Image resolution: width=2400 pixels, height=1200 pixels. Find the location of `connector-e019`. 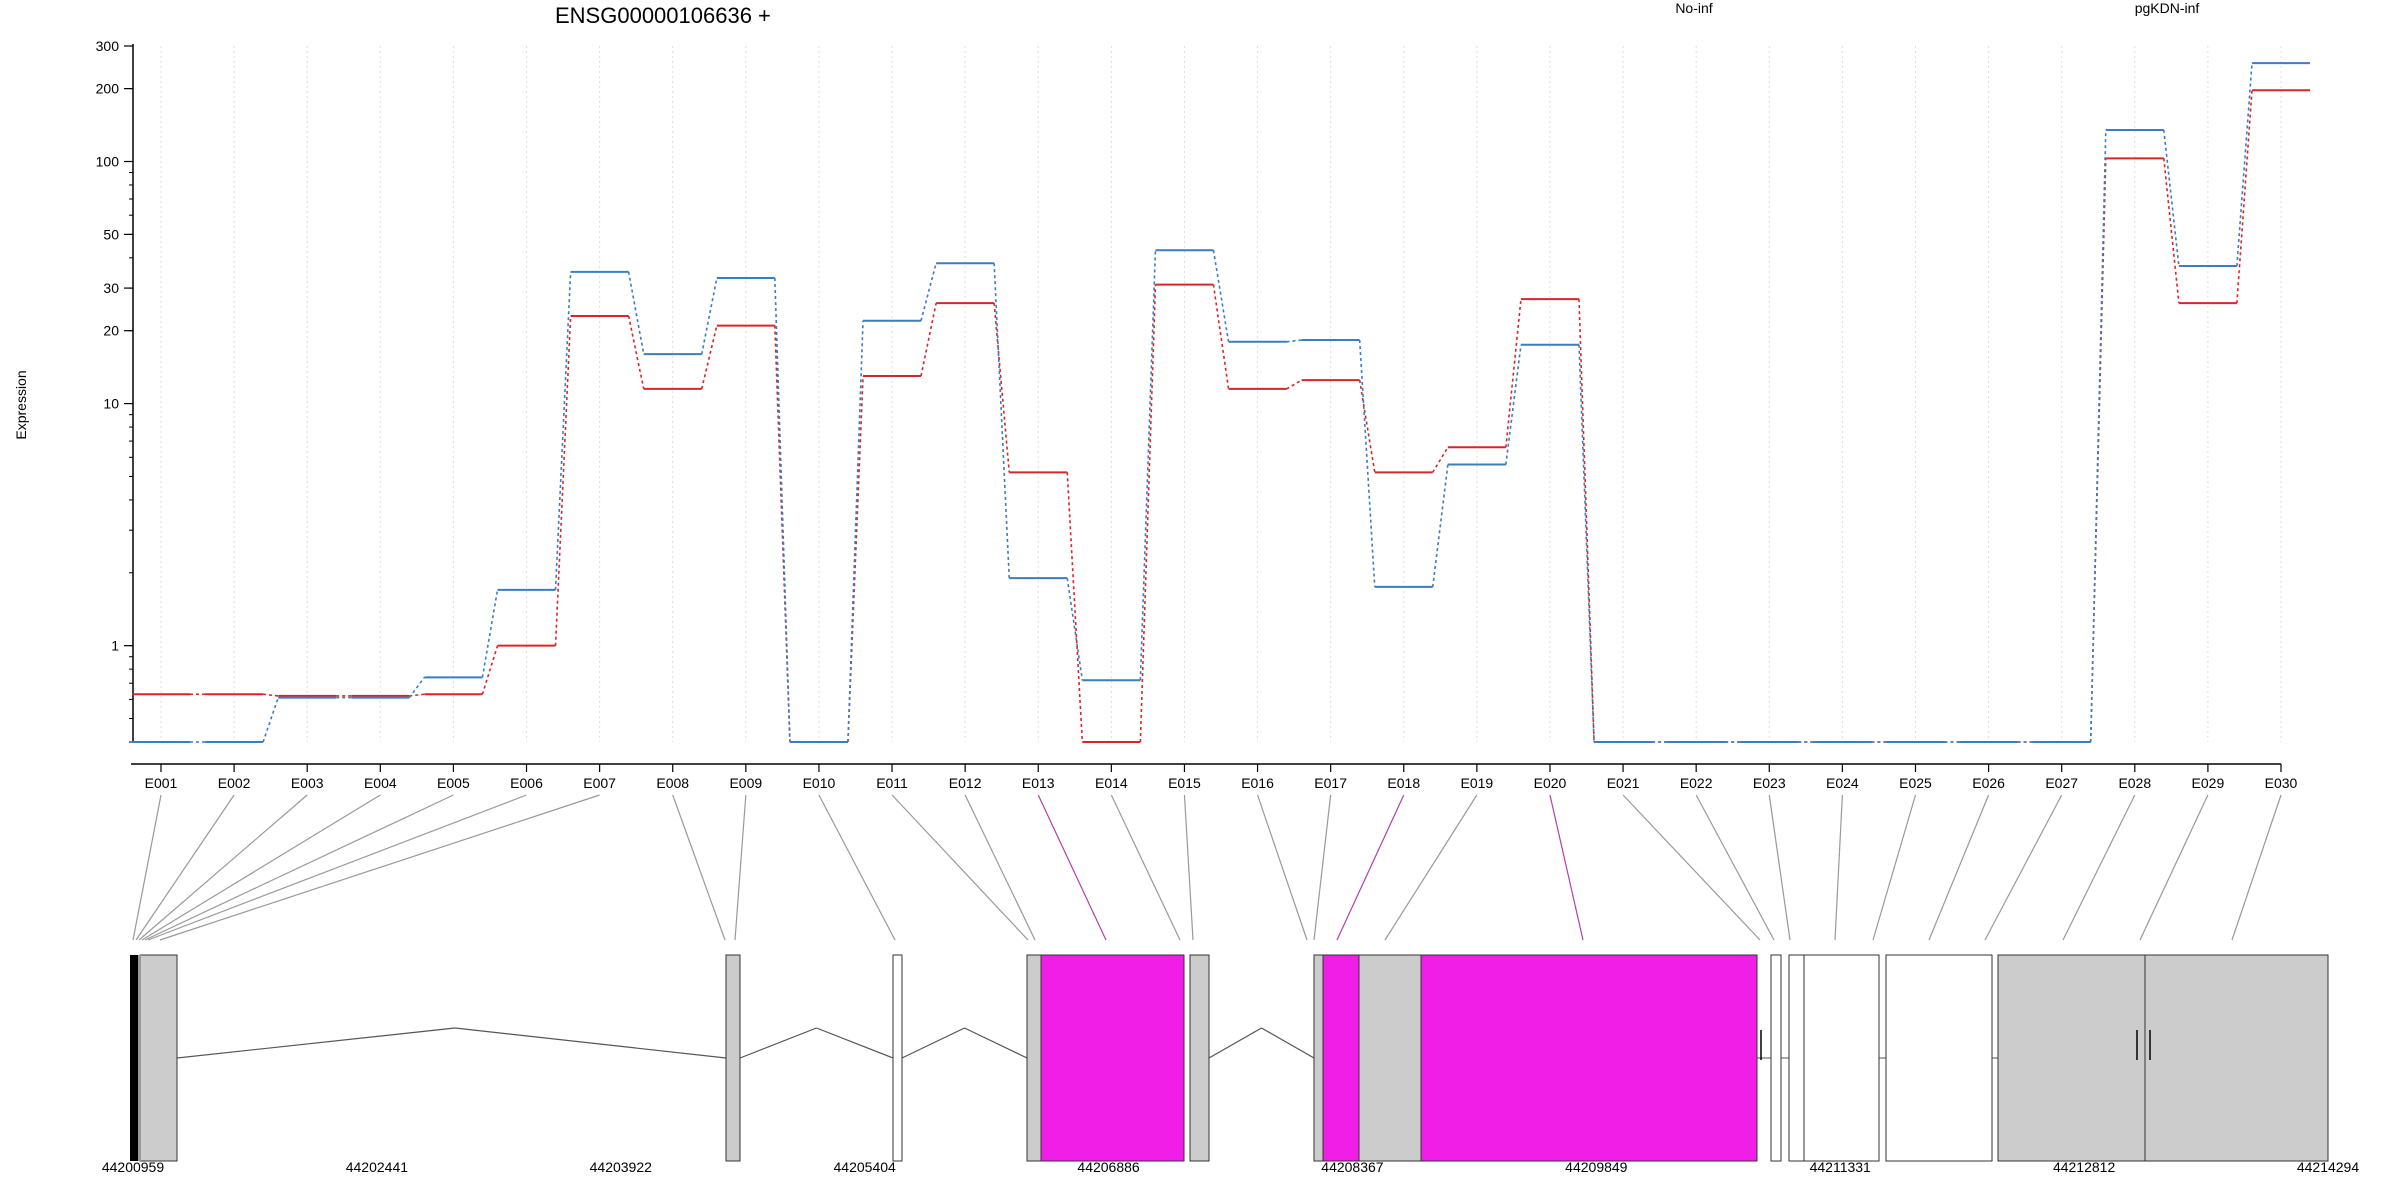

connector-e019 is located at coordinates (1431, 867).